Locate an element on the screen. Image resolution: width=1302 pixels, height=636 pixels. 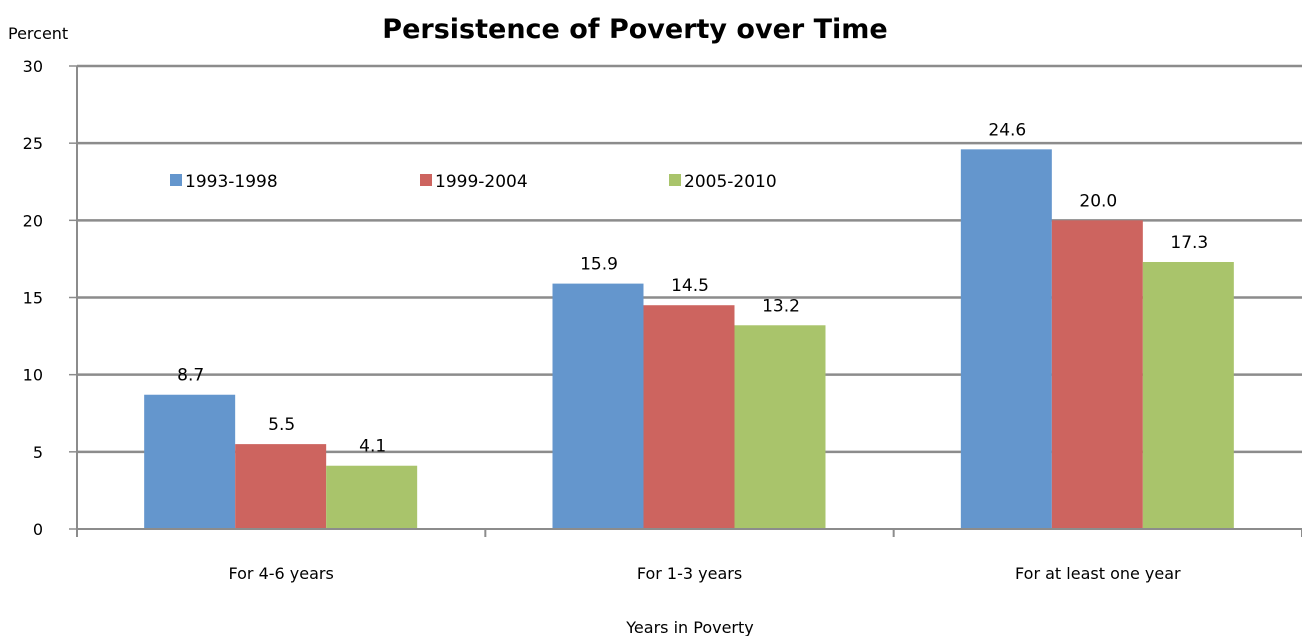
data-label: 5.5 is located at coordinates (281, 425).